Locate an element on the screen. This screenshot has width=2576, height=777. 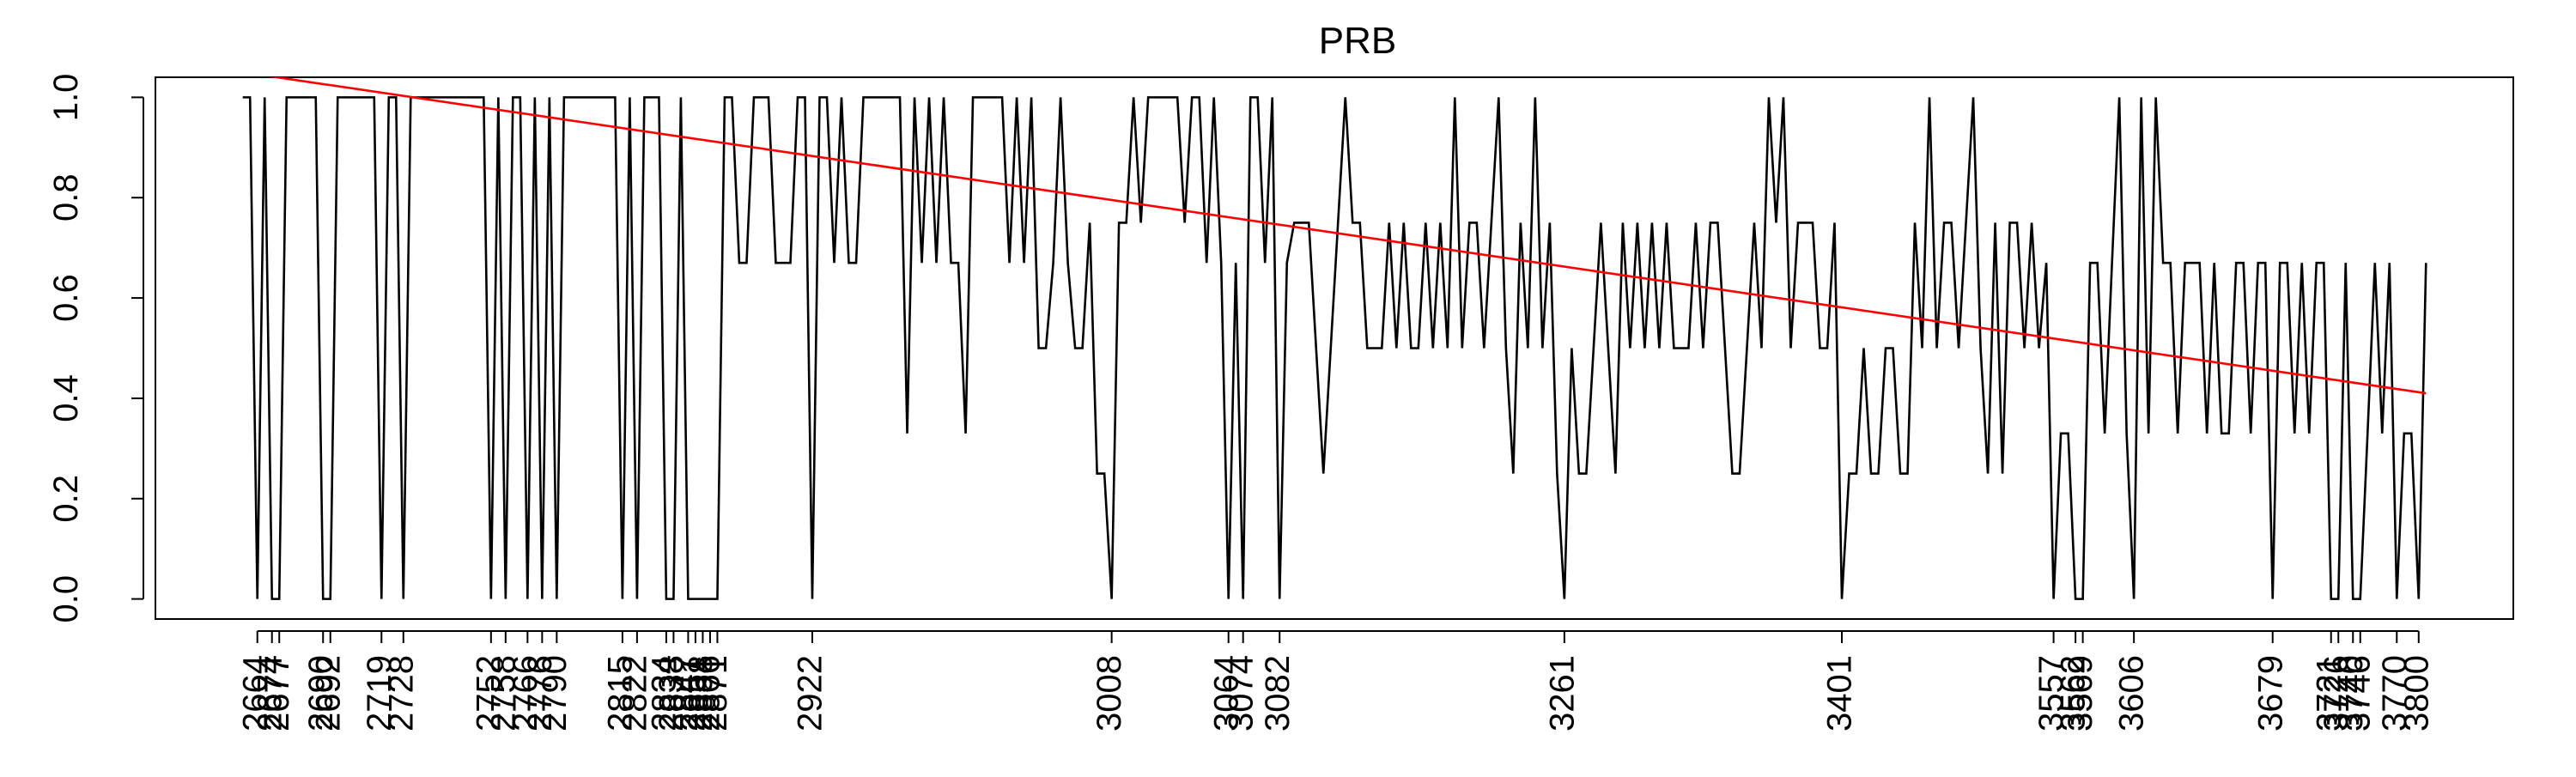
x-tick-label: 3679 is located at coordinates (2270, 693).